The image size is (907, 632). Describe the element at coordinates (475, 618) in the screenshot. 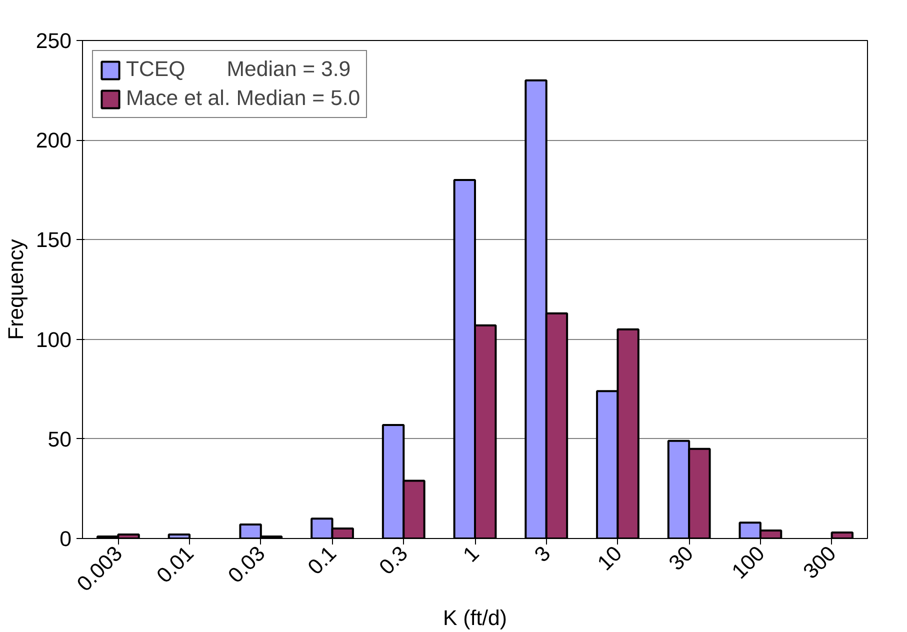

I see `x-axis-title: K (ft/d)` at that location.